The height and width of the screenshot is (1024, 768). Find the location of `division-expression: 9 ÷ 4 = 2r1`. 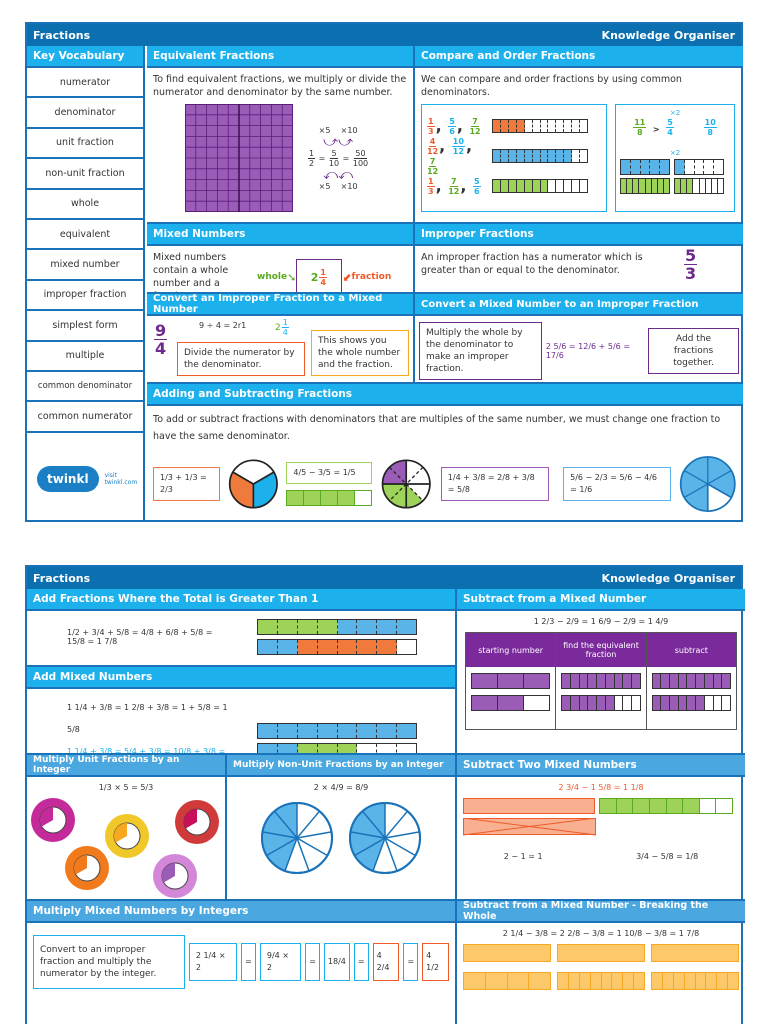

division-expression: 9 ÷ 4 = 2r1 is located at coordinates (223, 325).